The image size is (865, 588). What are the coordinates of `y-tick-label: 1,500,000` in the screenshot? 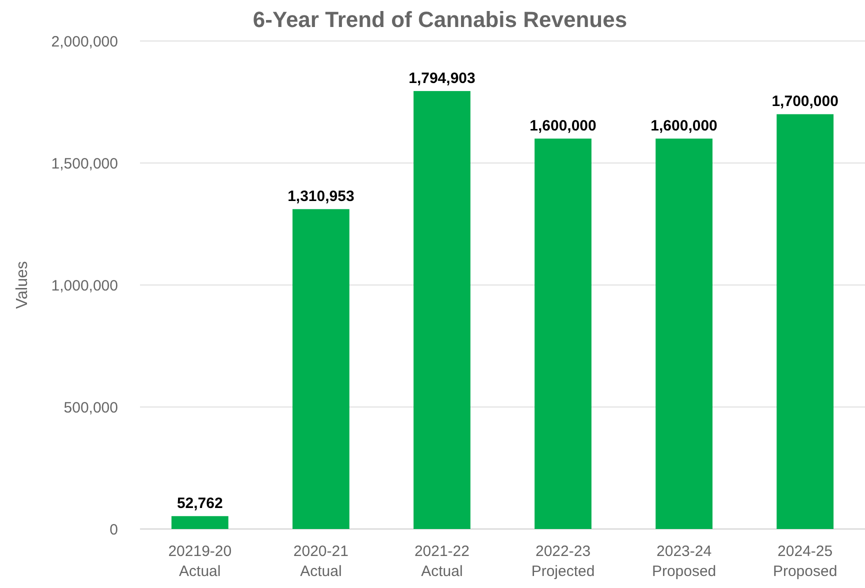 It's located at (84, 163).